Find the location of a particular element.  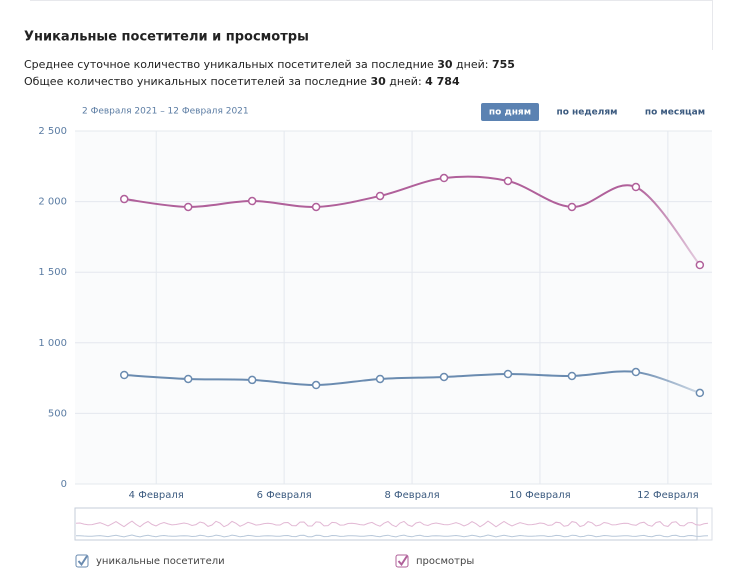

stat-value: 4 784 is located at coordinates (442, 81).